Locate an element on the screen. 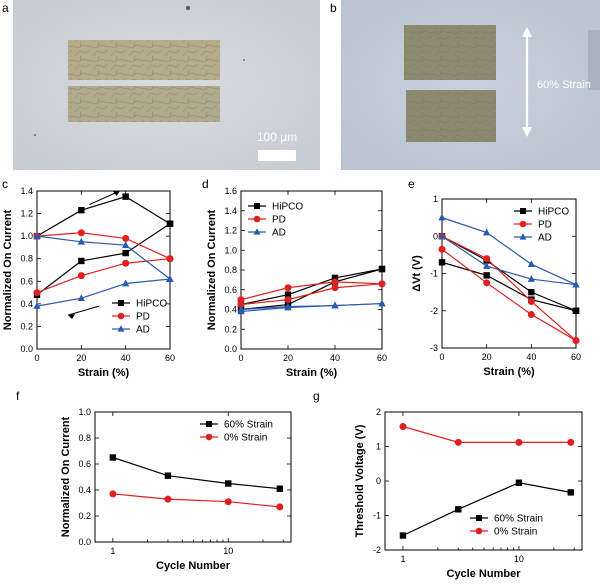 The image size is (600, 588). y-tick-label: 0.0 is located at coordinates (230, 349).